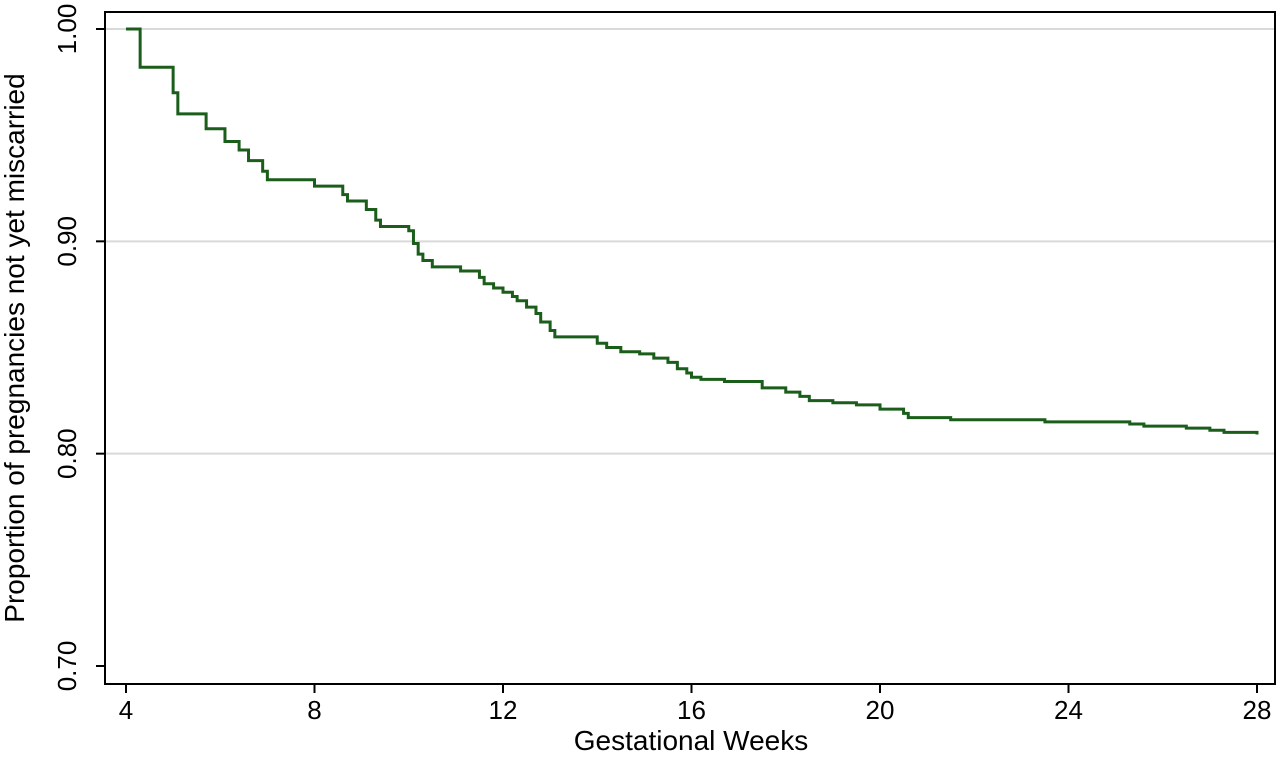 This screenshot has height=761, width=1280. What do you see at coordinates (67, 666) in the screenshot?
I see `y-tick-label: 0.70` at bounding box center [67, 666].